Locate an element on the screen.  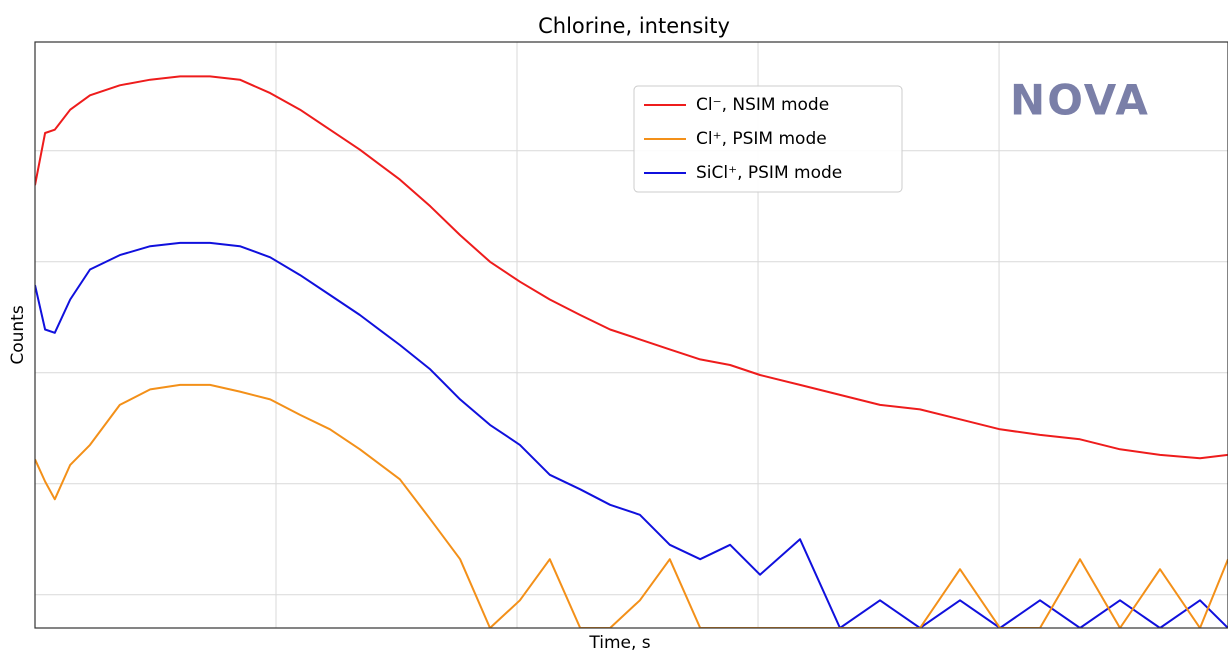
legend-label: Cl⁺, PSIM mode is located at coordinates (761, 139).